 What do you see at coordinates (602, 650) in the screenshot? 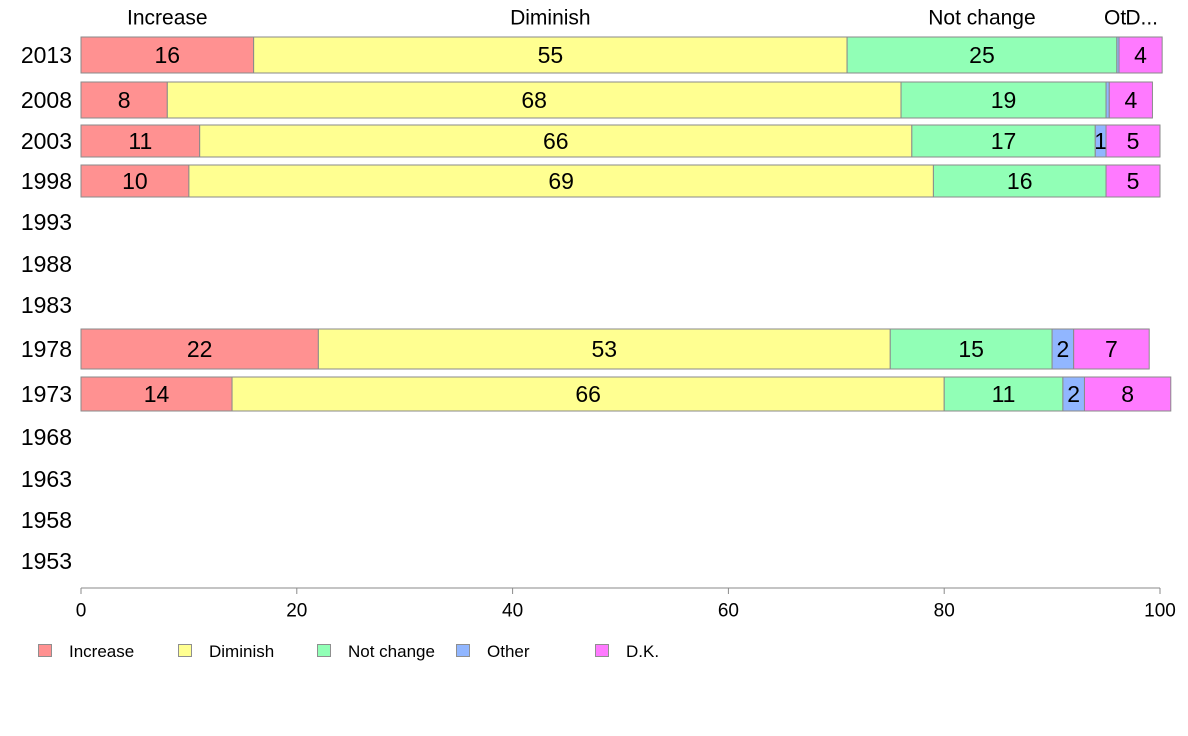
I see `legend-swatch-dk` at bounding box center [602, 650].